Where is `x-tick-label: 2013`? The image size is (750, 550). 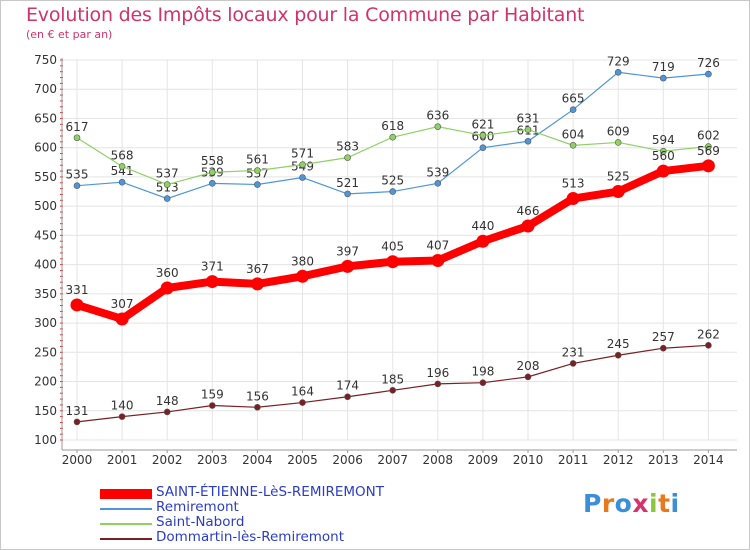
x-tick-label: 2013 is located at coordinates (663, 460).